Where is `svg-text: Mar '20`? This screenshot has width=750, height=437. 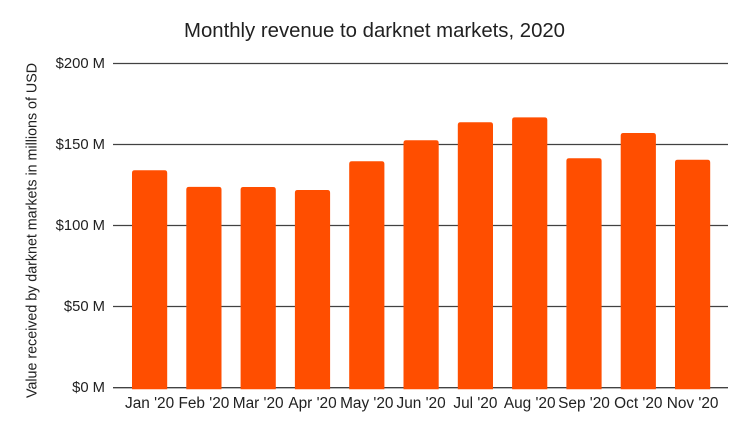
svg-text: Mar '20 is located at coordinates (258, 403).